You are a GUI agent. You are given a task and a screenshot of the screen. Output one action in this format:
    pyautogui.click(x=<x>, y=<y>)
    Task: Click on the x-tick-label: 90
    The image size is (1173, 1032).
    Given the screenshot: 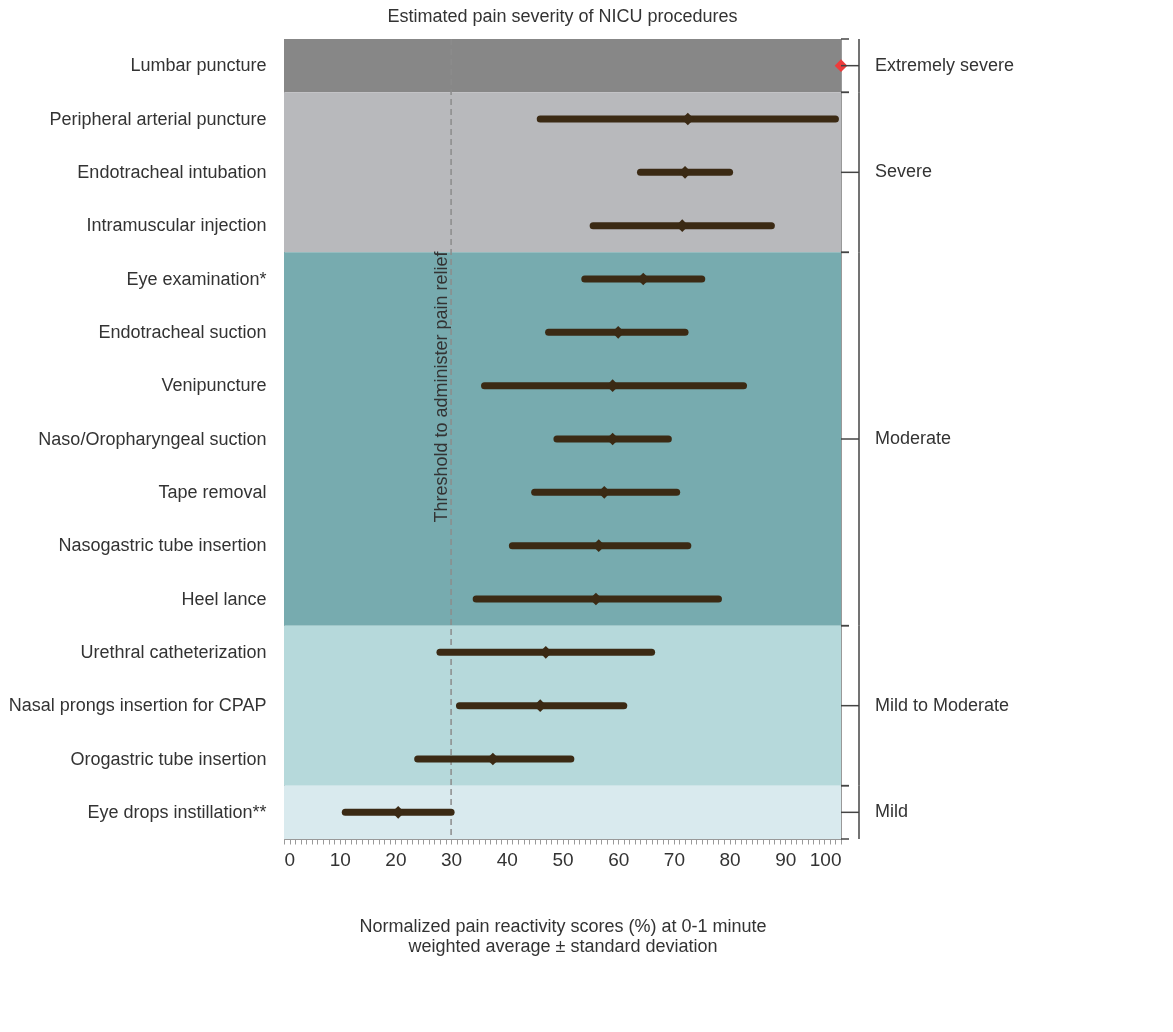 What is the action you would take?
    pyautogui.click(x=786, y=859)
    